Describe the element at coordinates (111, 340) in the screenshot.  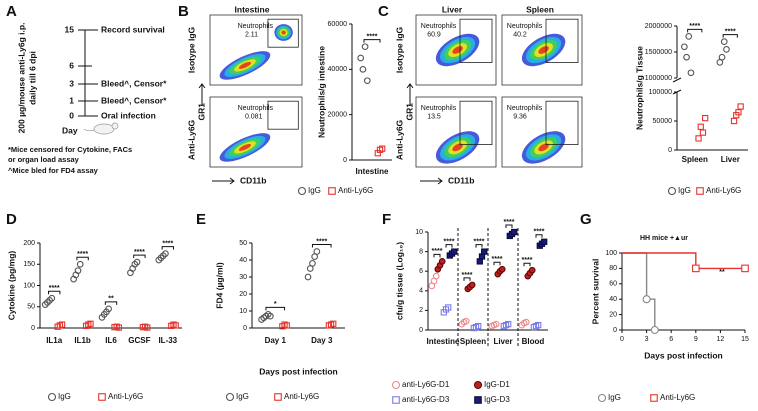
I see `x-tick-label: IL6` at that location.